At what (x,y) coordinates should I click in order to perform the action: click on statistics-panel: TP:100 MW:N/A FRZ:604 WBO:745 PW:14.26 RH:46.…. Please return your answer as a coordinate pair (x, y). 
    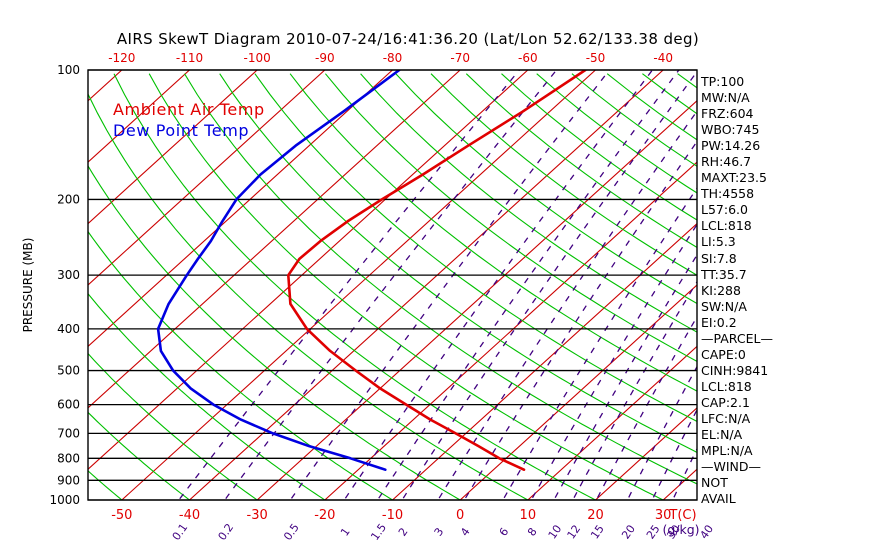
    Looking at the image, I should click on (771, 290).